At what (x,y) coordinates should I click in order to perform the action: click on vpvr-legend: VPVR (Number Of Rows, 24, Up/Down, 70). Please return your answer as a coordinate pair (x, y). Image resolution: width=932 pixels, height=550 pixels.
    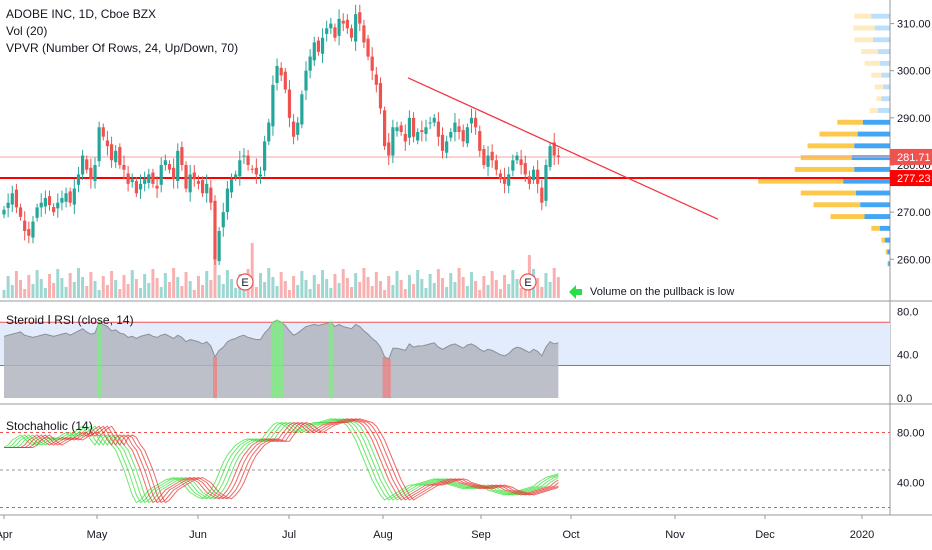
    Looking at the image, I should click on (122, 48).